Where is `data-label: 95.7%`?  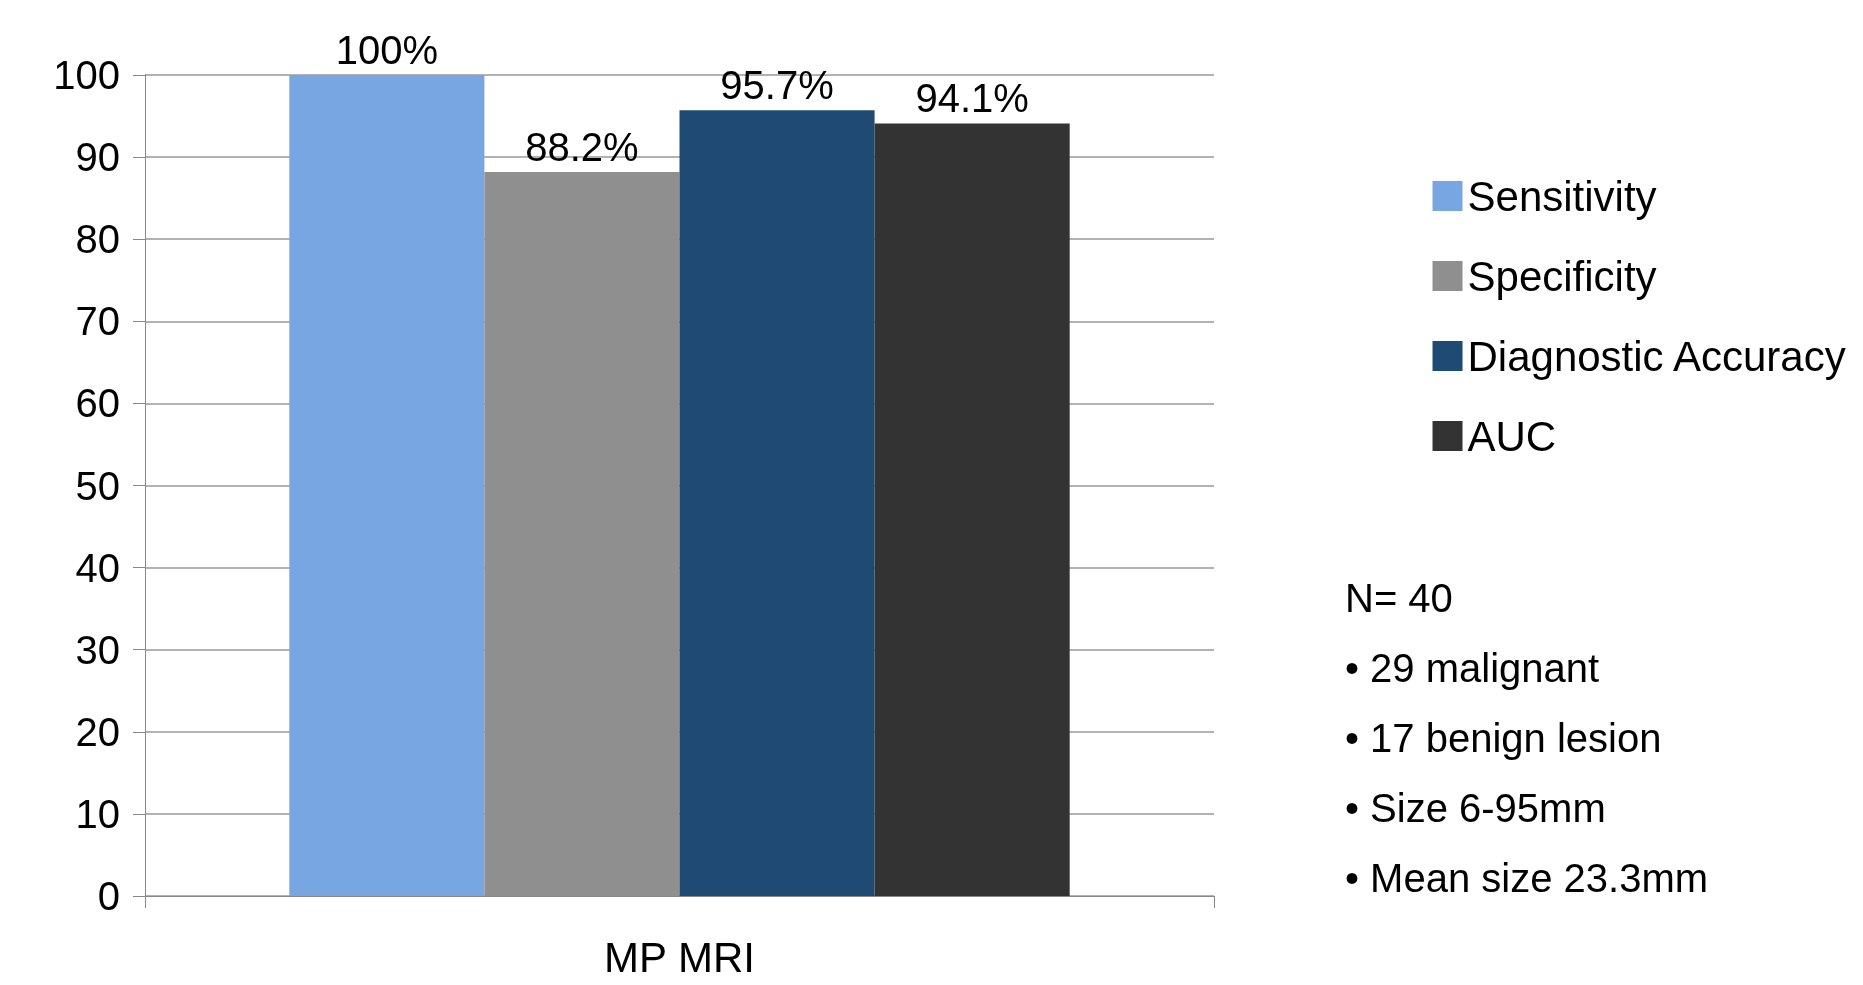
data-label: 95.7% is located at coordinates (777, 85).